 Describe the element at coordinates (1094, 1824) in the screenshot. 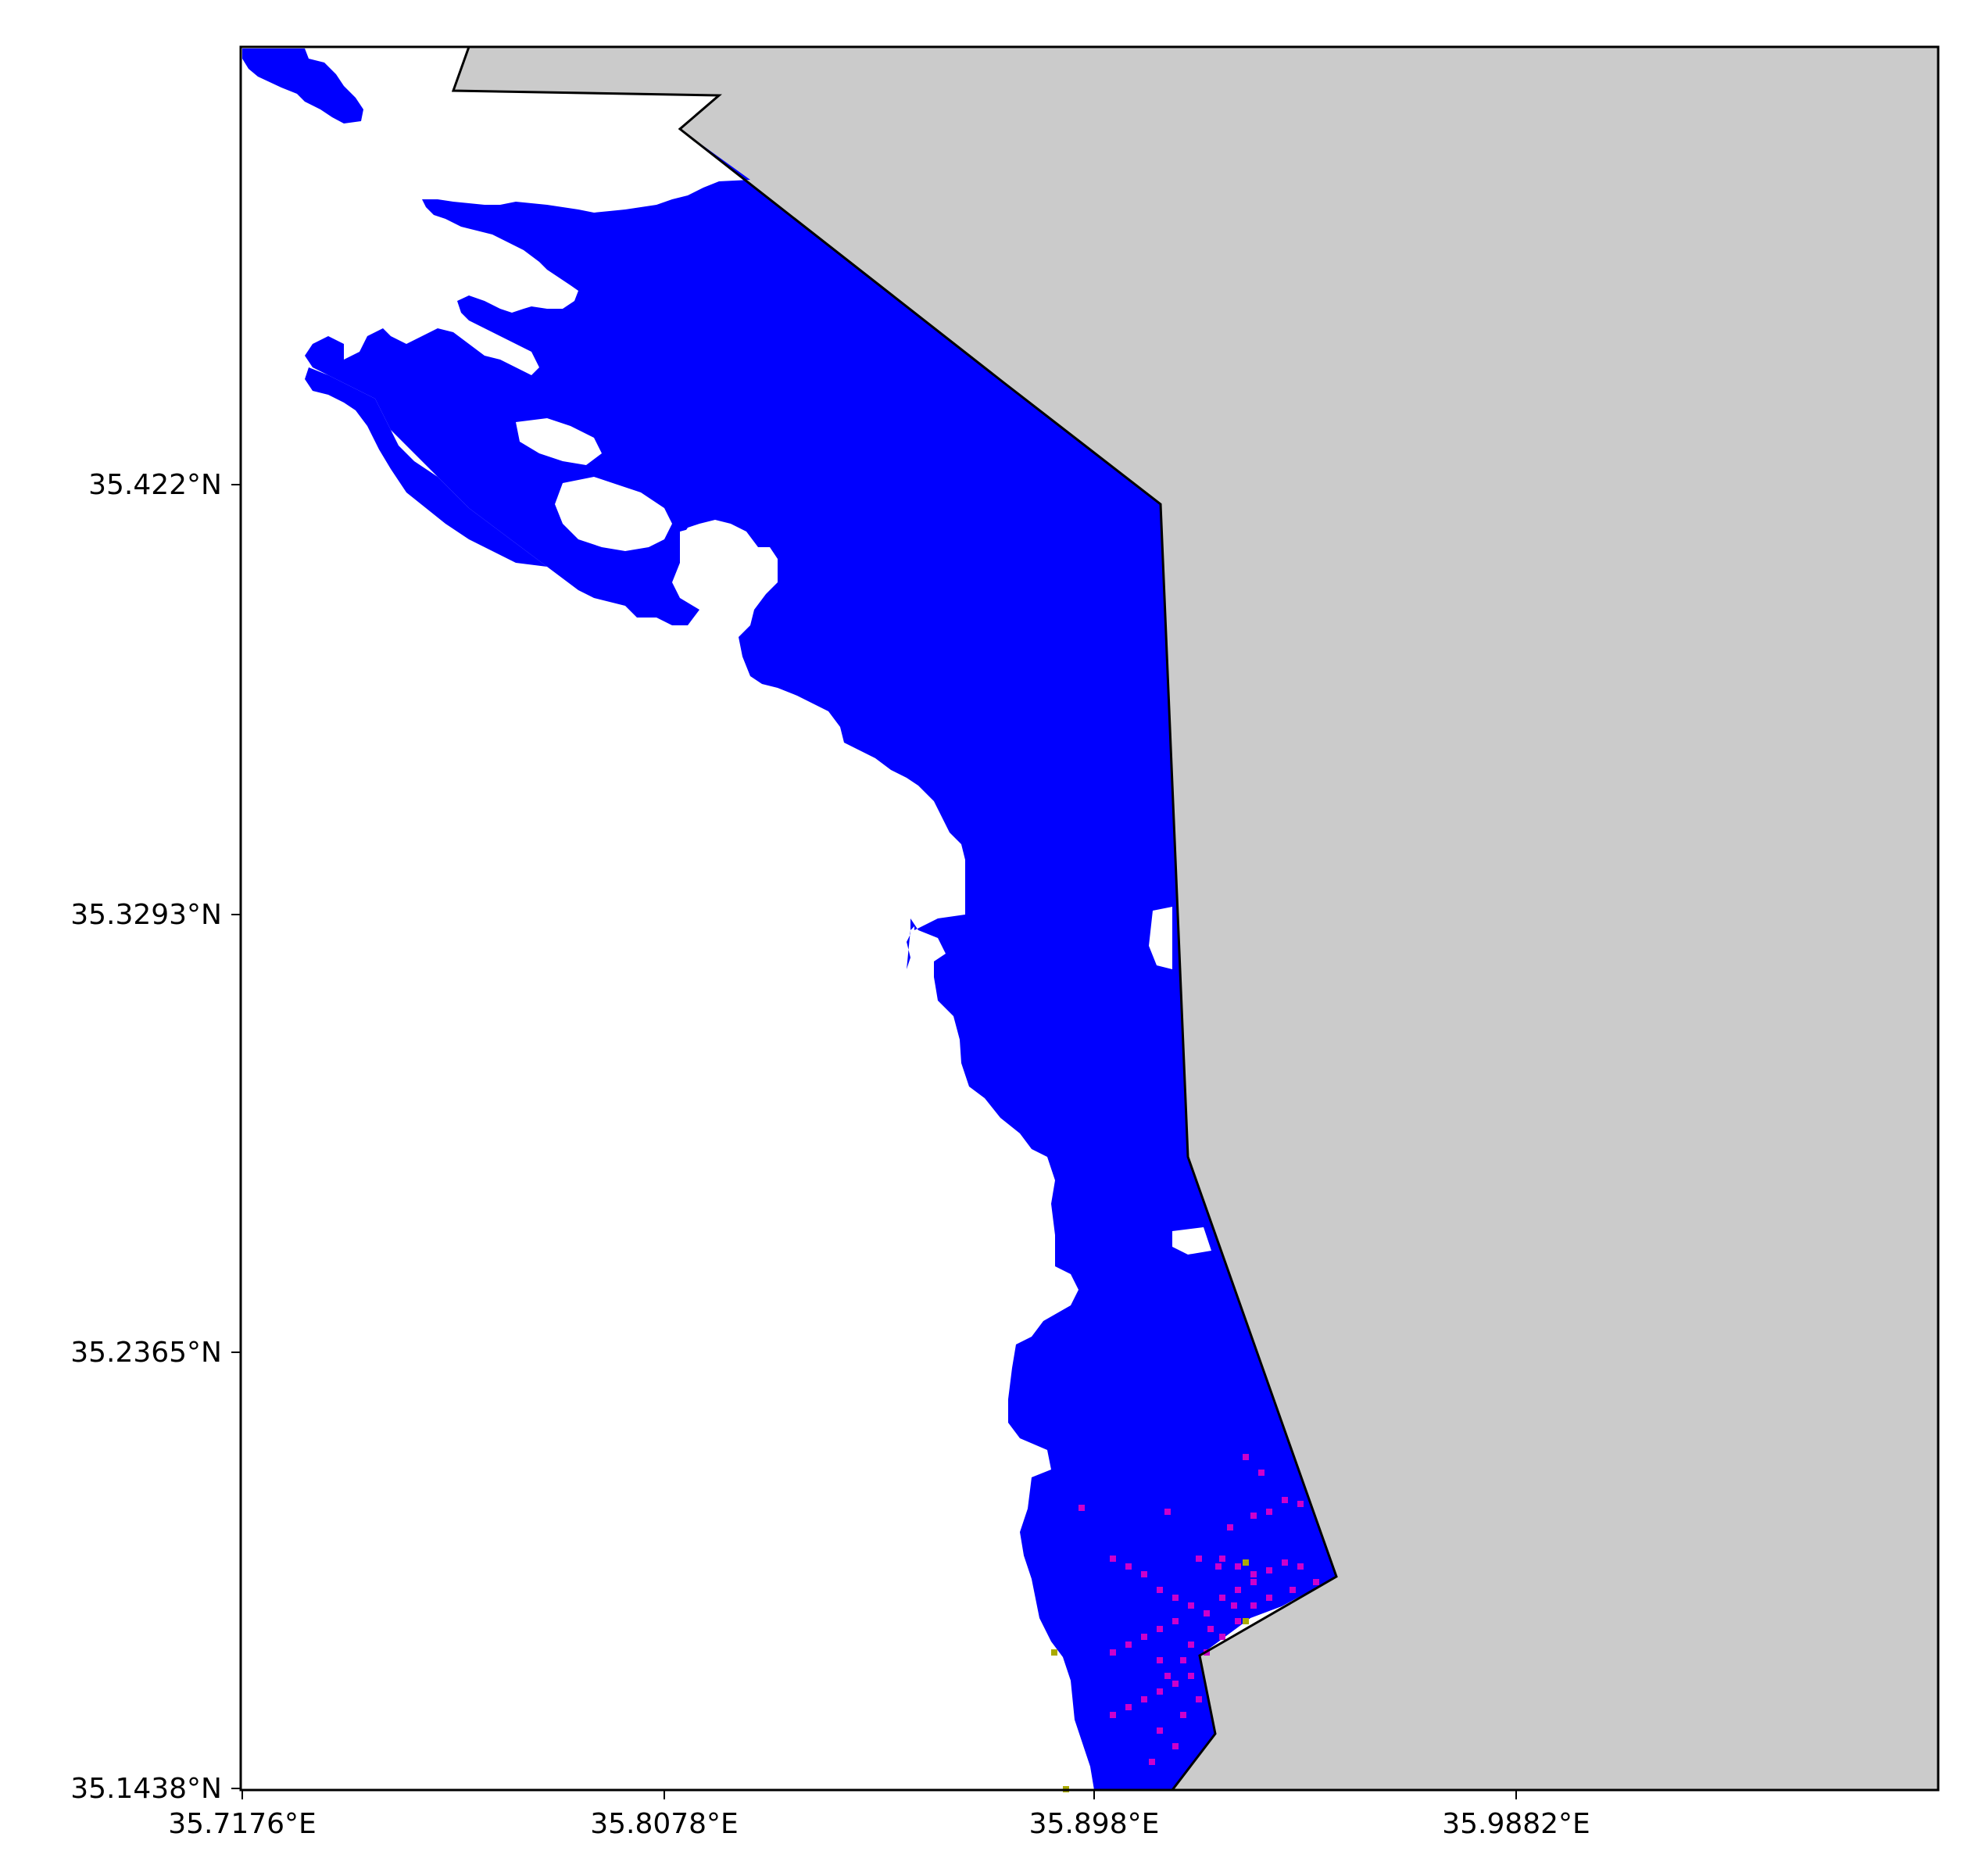

I see `x-tick-label: 35.898°E` at that location.